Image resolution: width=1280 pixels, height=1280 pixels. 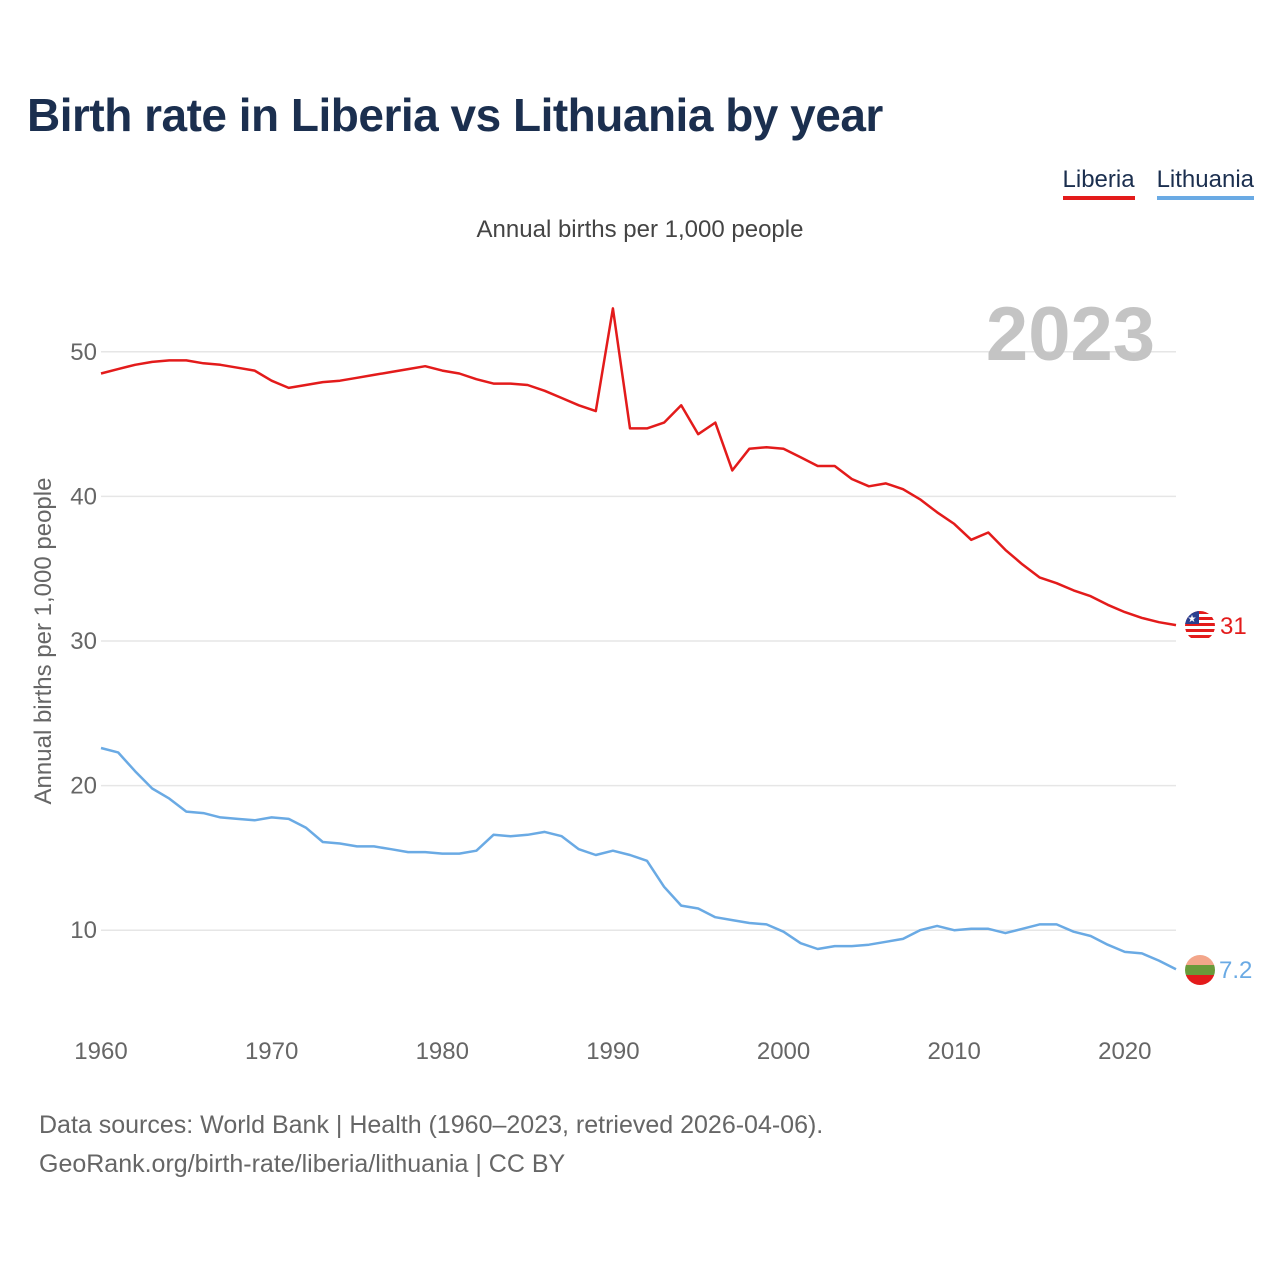 I want to click on lithuania-end-value: 7.2, so click(x=1235, y=970).